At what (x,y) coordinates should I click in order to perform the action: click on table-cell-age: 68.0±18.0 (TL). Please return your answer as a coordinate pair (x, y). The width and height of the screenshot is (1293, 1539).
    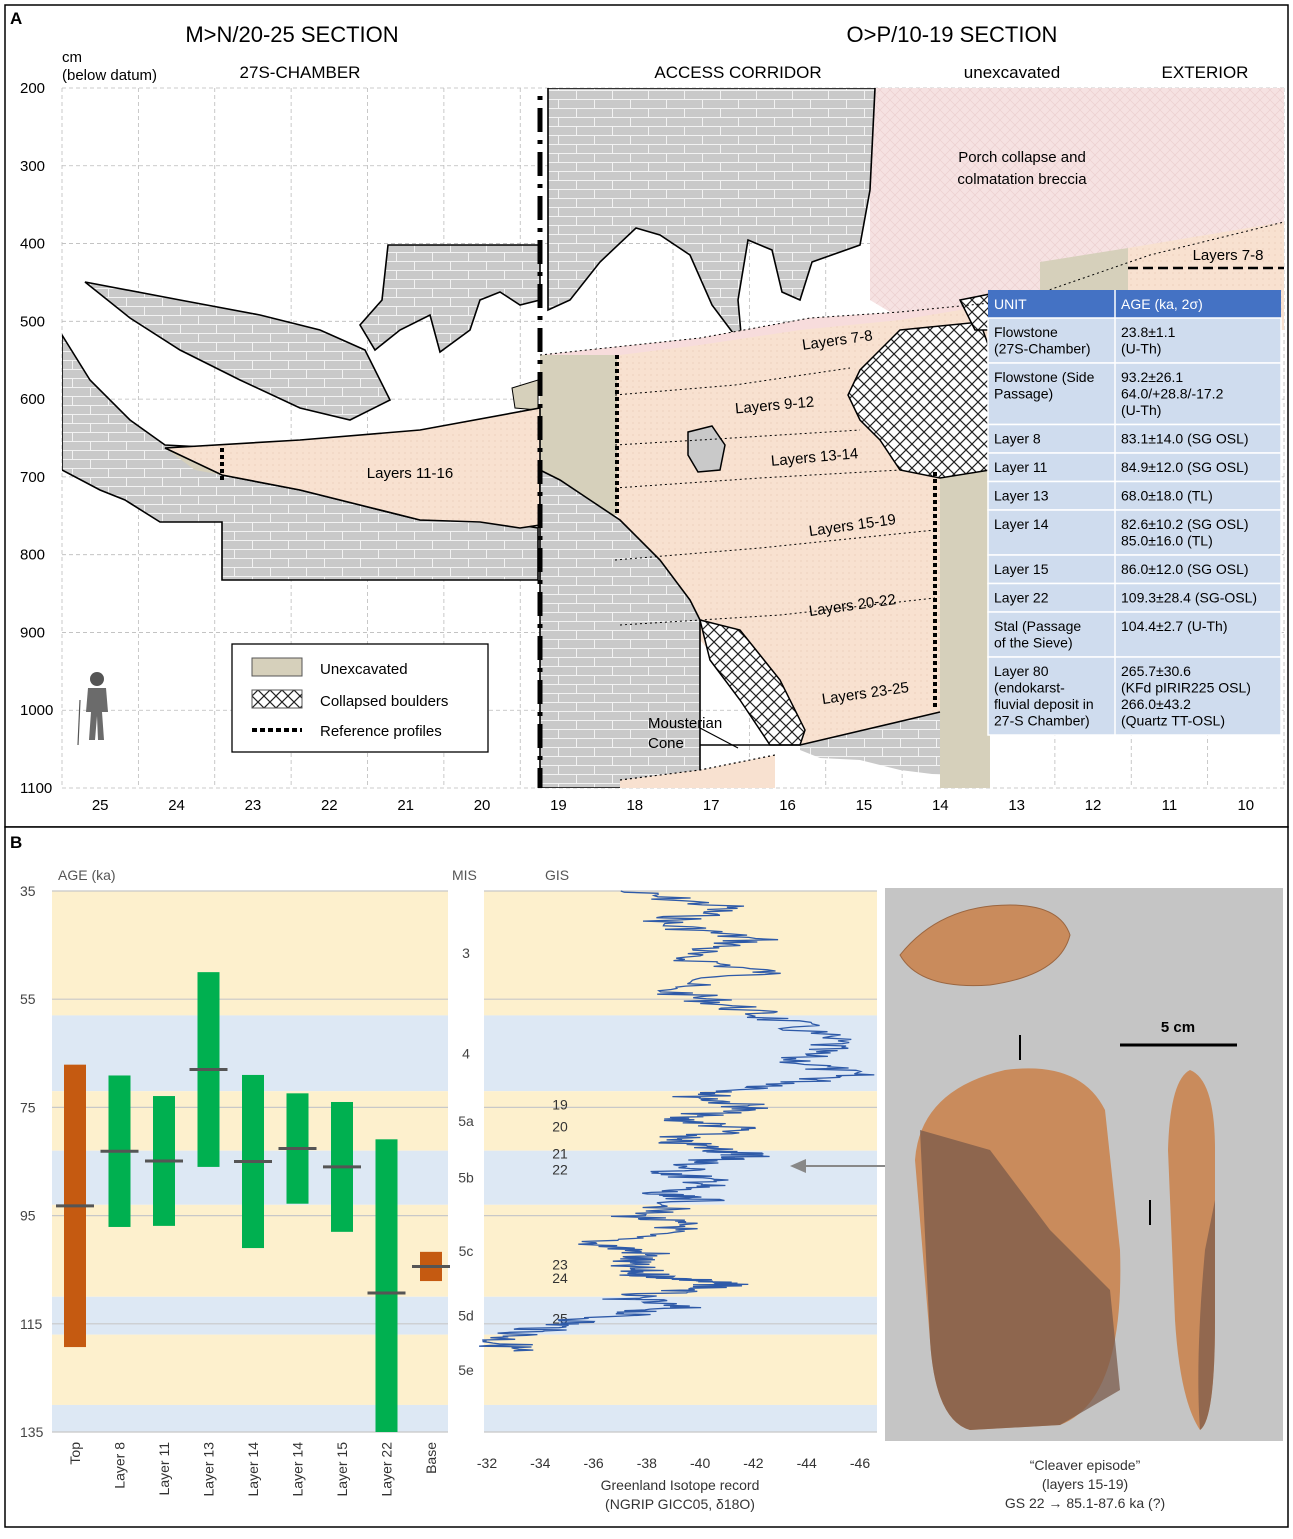
    Looking at the image, I should click on (1167, 496).